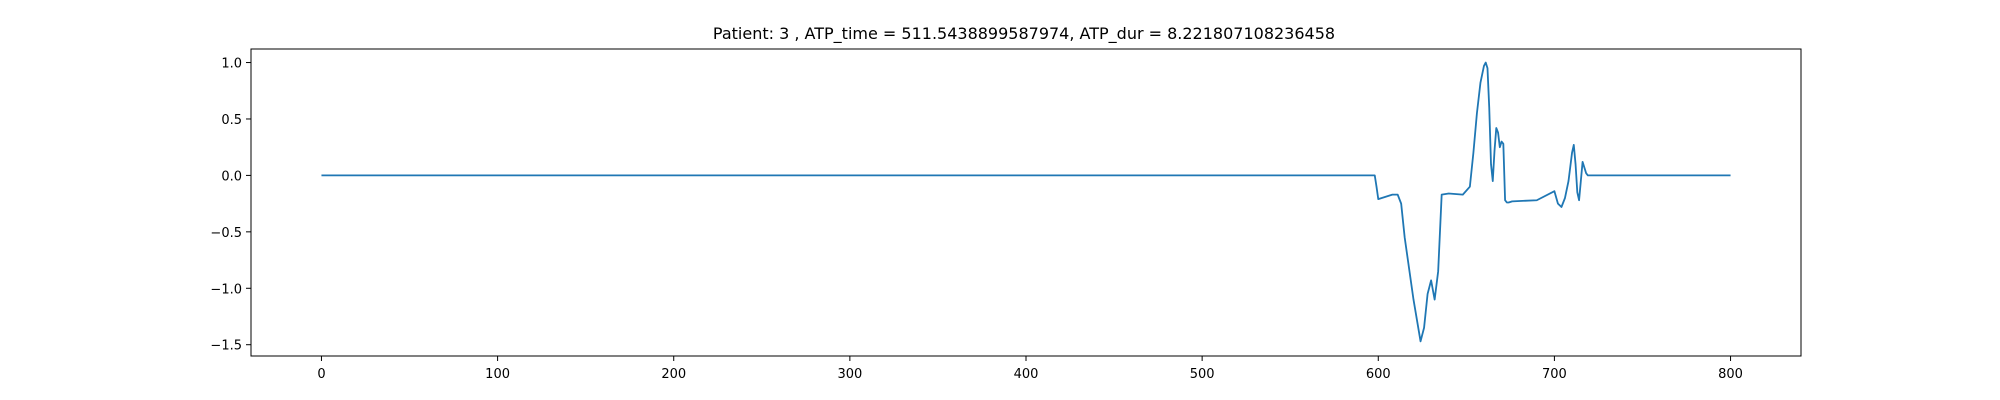  I want to click on y-tick-label: 1.0, so click(231, 64).